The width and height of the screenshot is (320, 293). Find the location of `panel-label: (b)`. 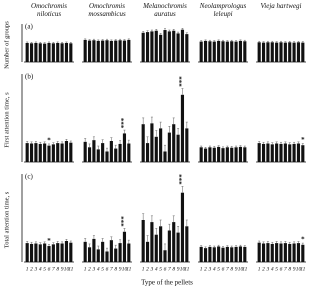

panel-label: (b) is located at coordinates (29, 77).